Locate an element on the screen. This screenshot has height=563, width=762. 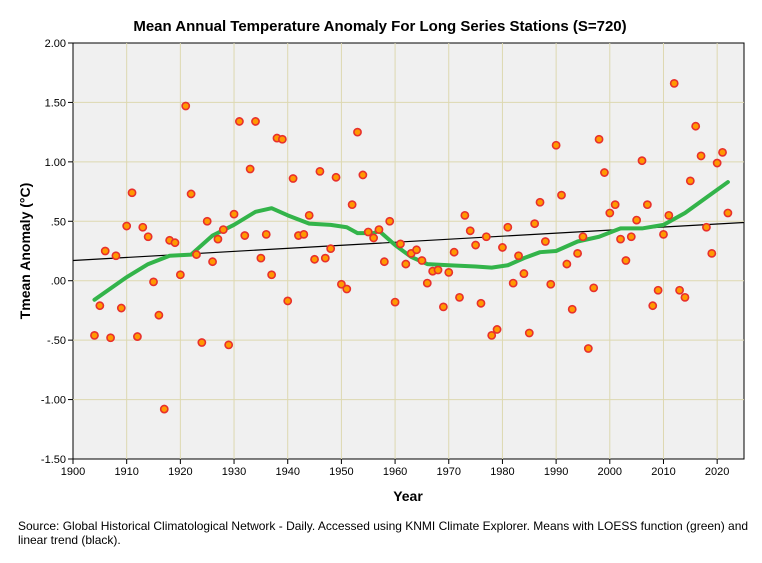
x-axis-label: Year is located at coordinates (408, 496).